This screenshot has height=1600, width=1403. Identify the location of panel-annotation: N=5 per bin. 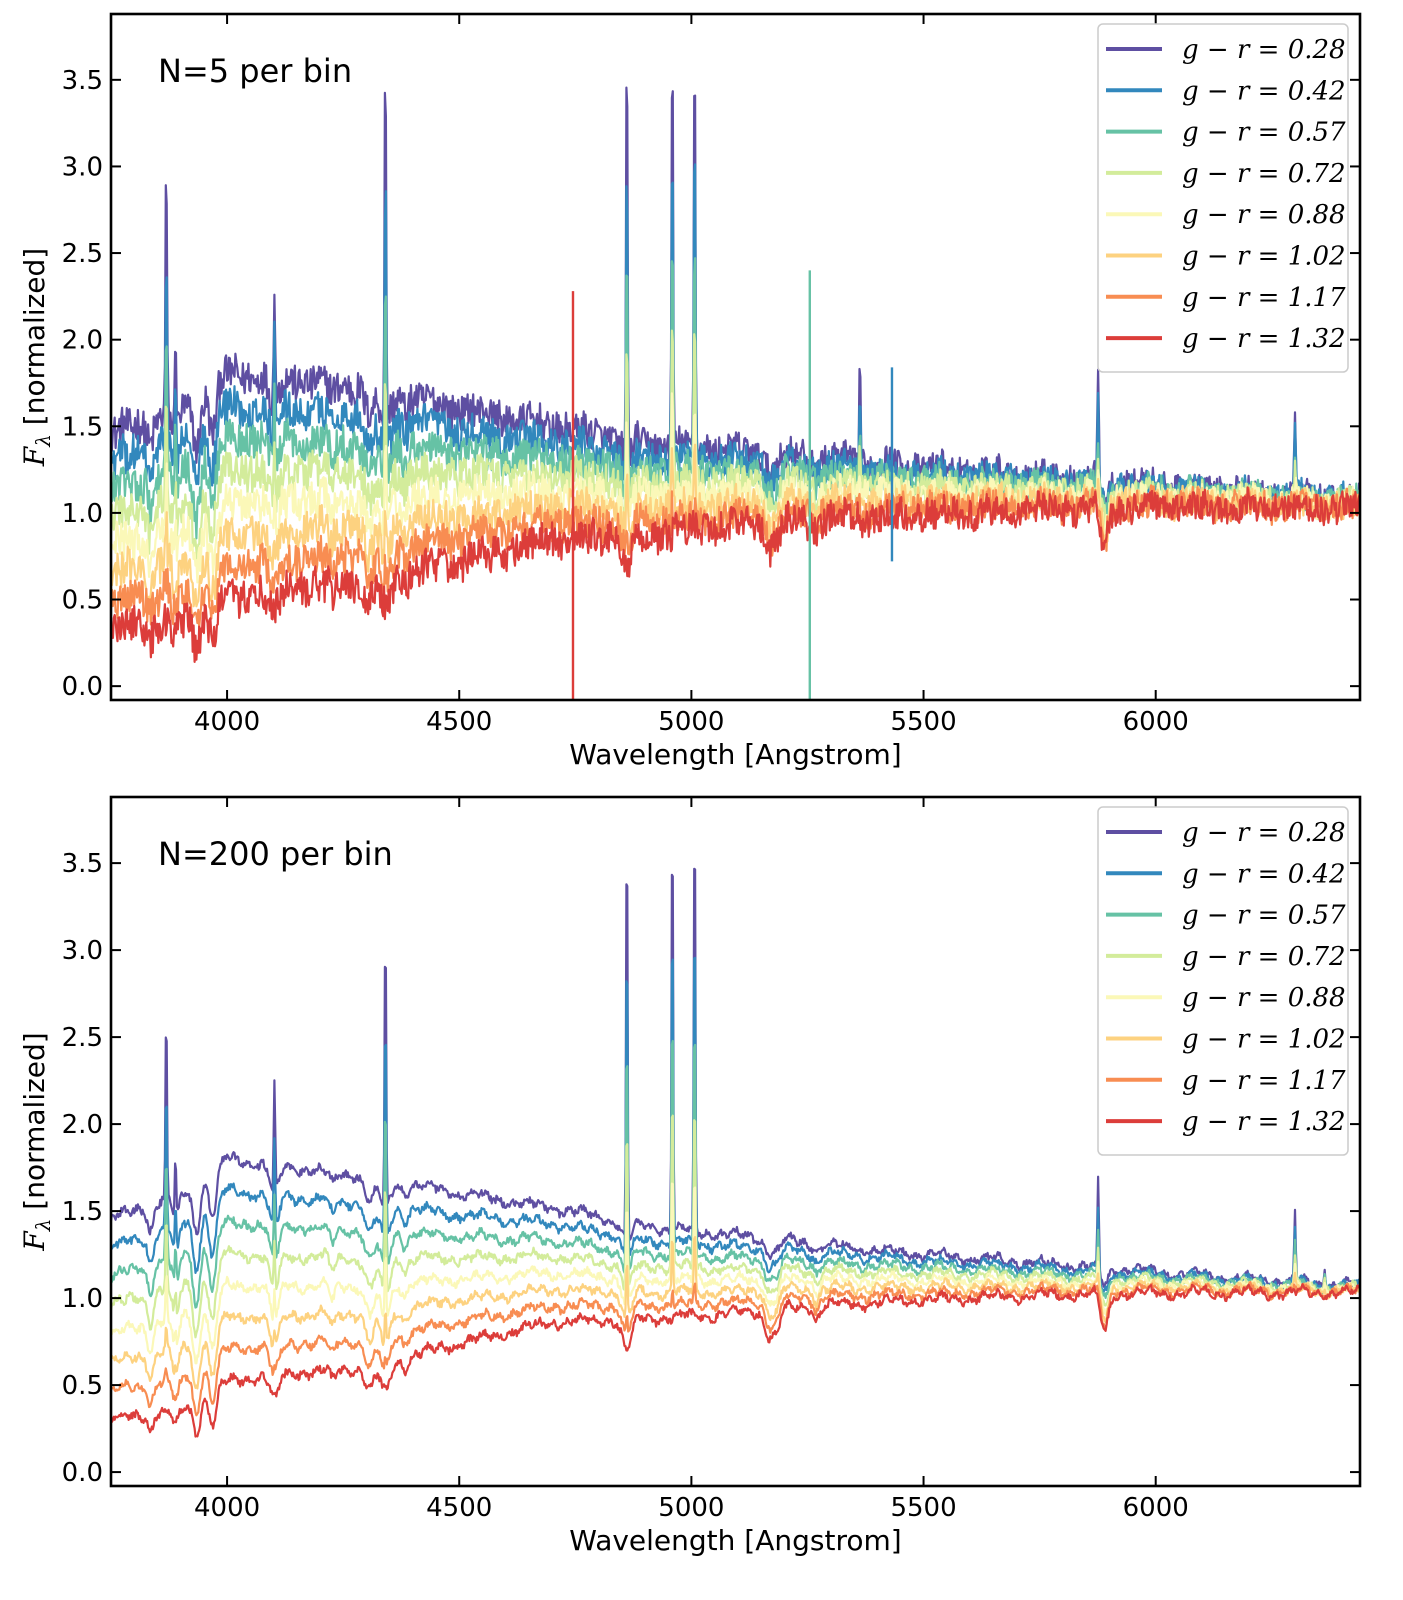
(255, 71).